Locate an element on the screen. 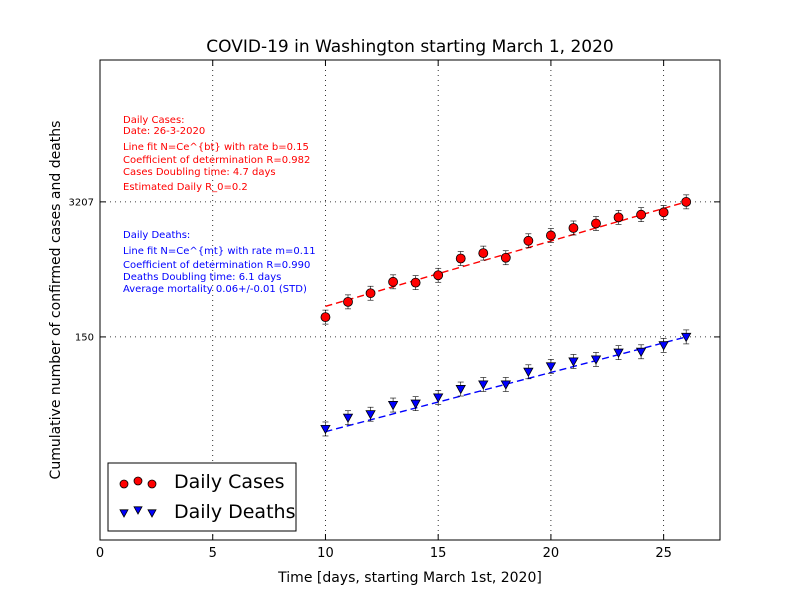  deaths-annotation-doubling: Deaths Doubling time: 6.1 days is located at coordinates (202, 277).